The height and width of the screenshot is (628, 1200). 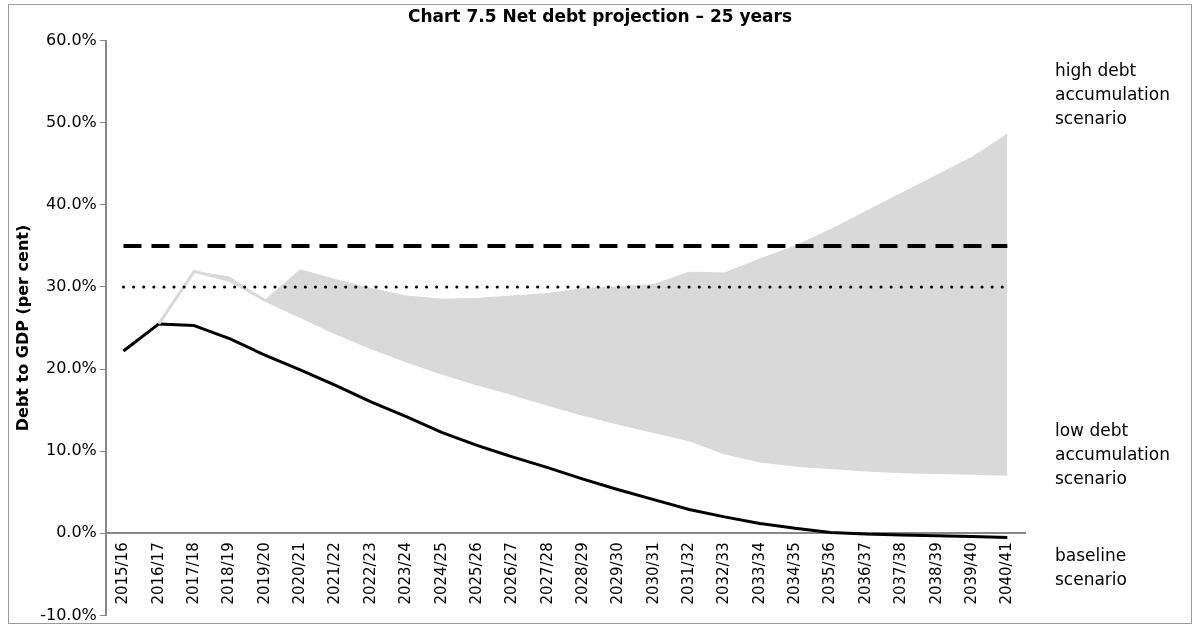 What do you see at coordinates (794, 573) in the screenshot?
I see `x-tick-label: 2034/35` at bounding box center [794, 573].